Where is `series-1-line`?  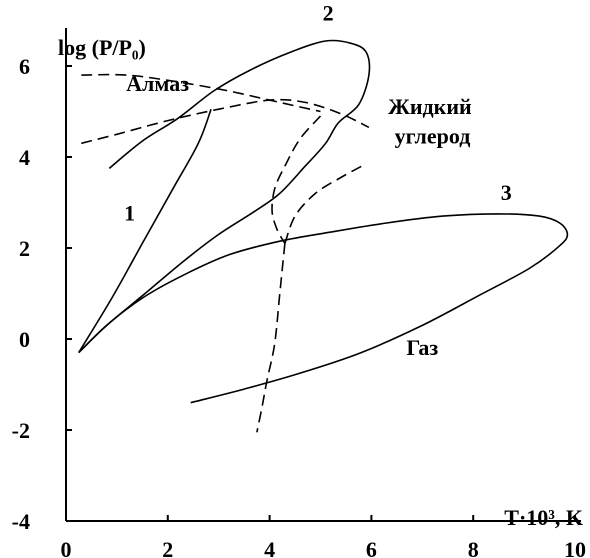
series-1-line is located at coordinates (145, 231).